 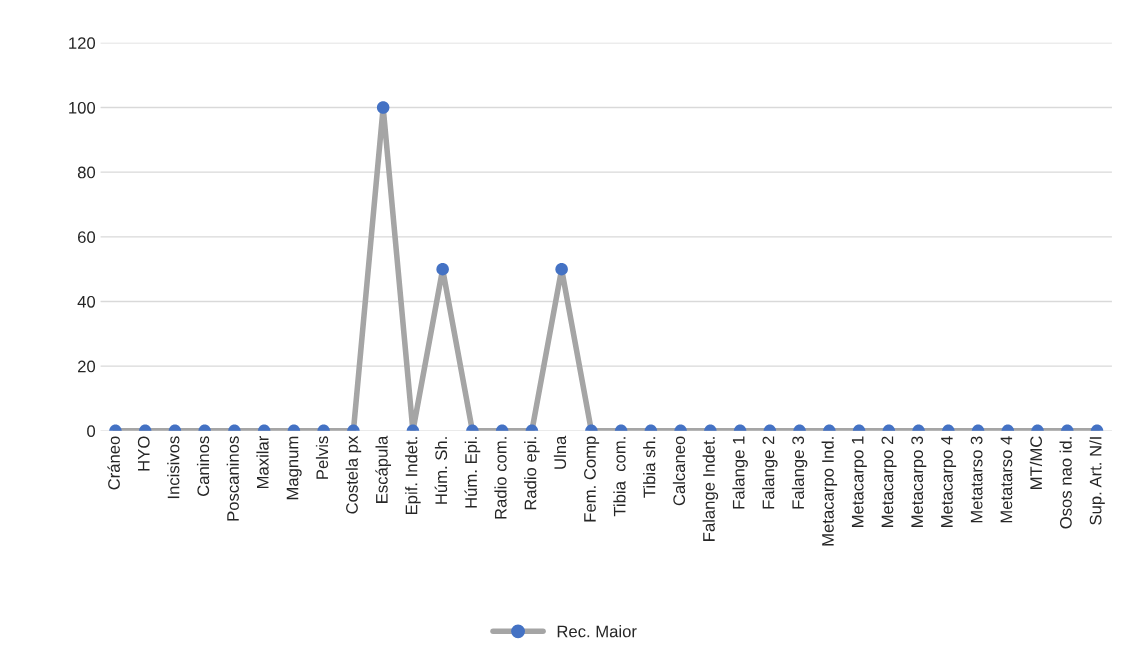 What do you see at coordinates (173, 467) in the screenshot?
I see `x-tick-label: Incisivos` at bounding box center [173, 467].